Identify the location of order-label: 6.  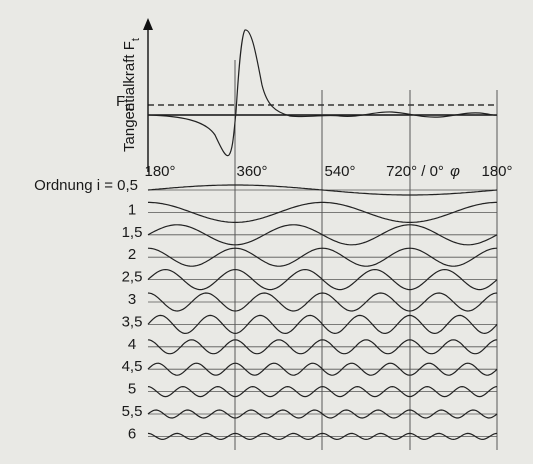
(132, 433).